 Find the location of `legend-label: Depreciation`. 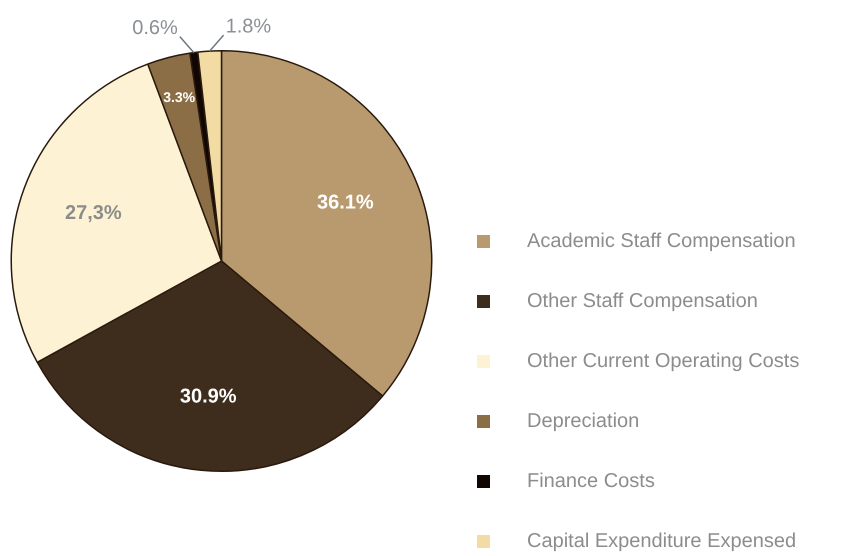

legend-label: Depreciation is located at coordinates (583, 421).